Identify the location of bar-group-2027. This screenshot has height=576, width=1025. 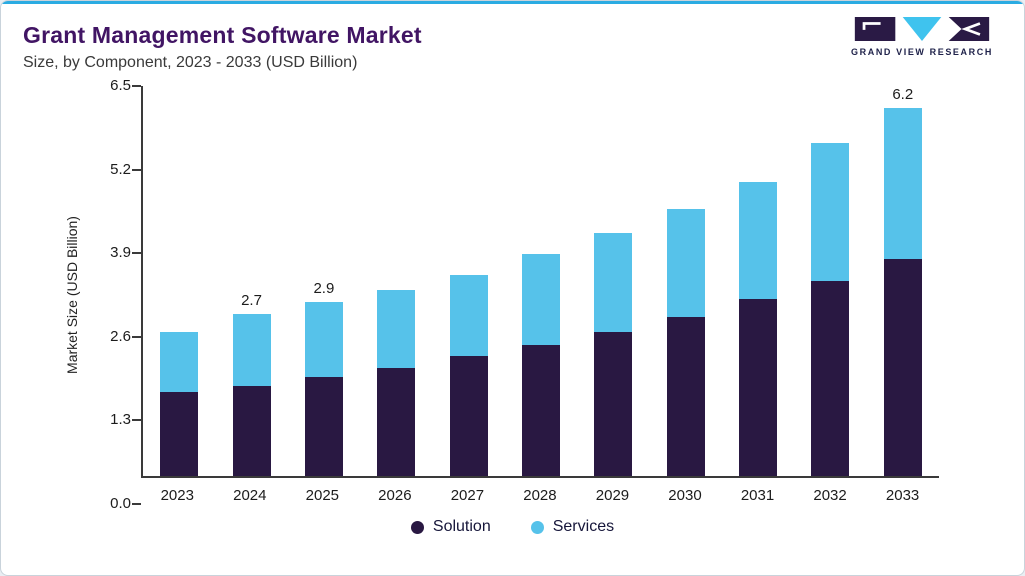
(468, 281).